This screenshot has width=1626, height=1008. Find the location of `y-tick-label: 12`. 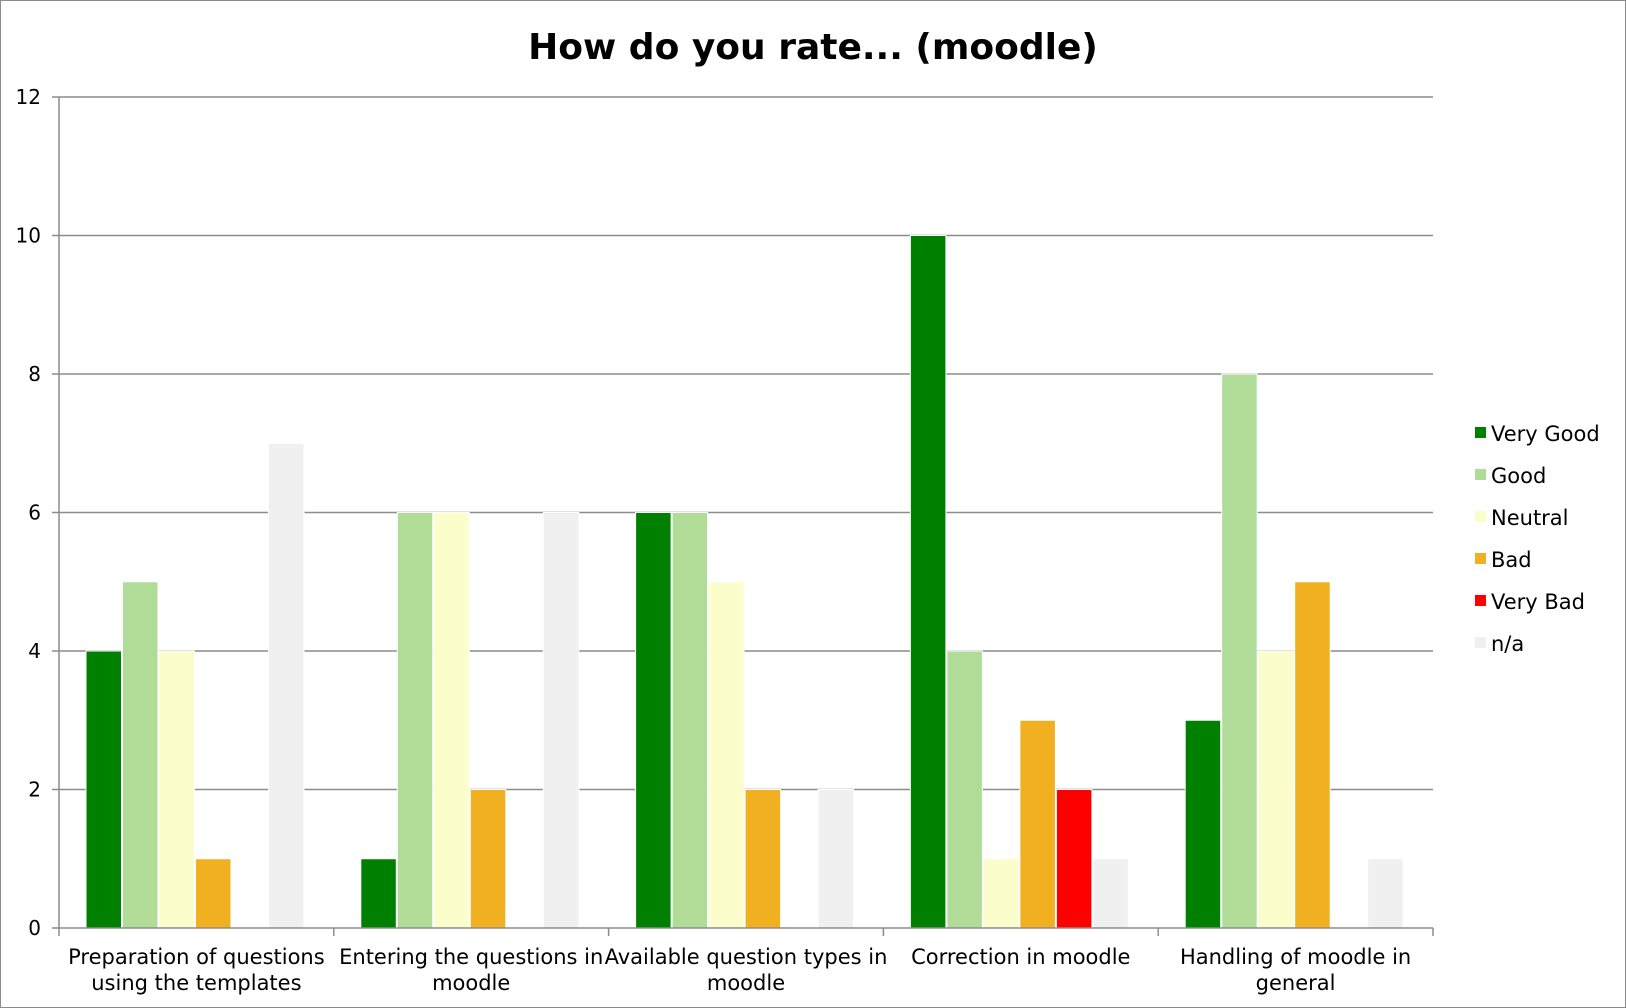

y-tick-label: 12 is located at coordinates (28, 97).